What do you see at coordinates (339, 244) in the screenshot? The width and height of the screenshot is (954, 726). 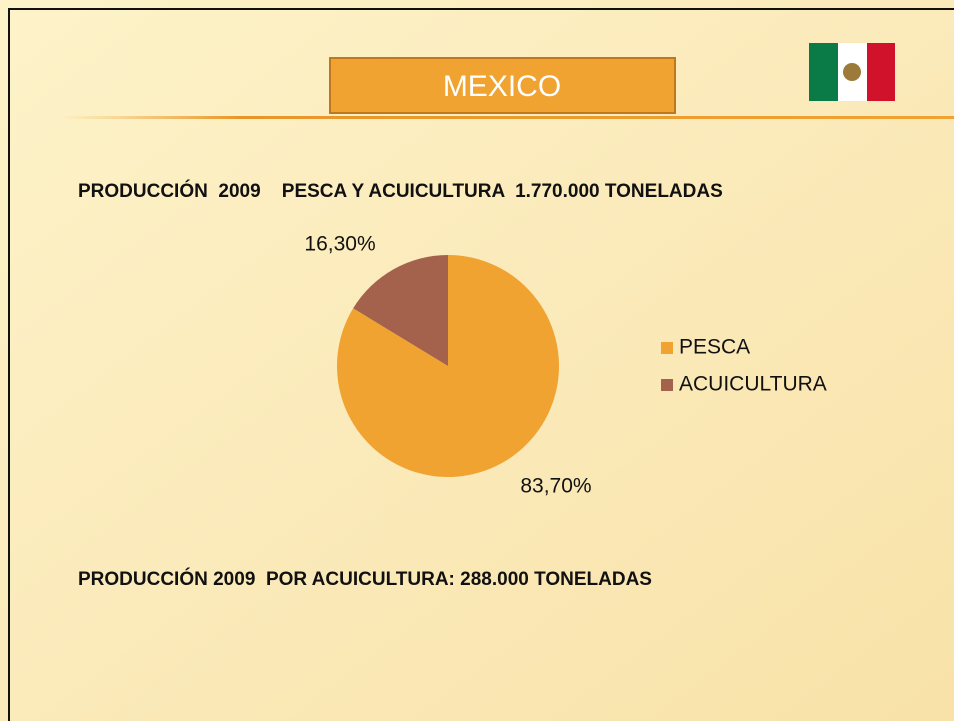 I see `data-label: 16,30%` at bounding box center [339, 244].